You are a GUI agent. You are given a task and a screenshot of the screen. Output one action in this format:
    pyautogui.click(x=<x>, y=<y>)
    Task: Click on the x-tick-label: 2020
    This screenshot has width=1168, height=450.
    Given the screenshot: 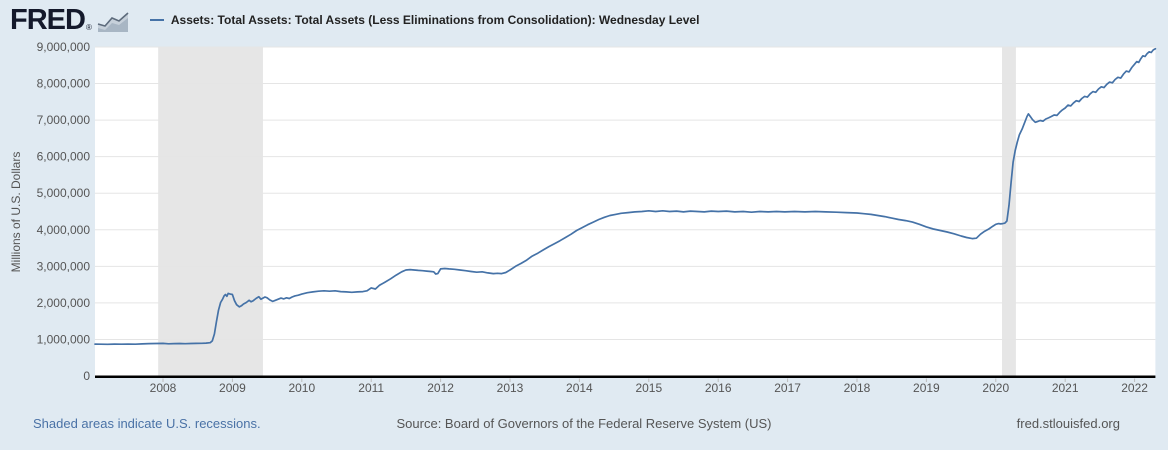 What is the action you would take?
    pyautogui.click(x=995, y=388)
    